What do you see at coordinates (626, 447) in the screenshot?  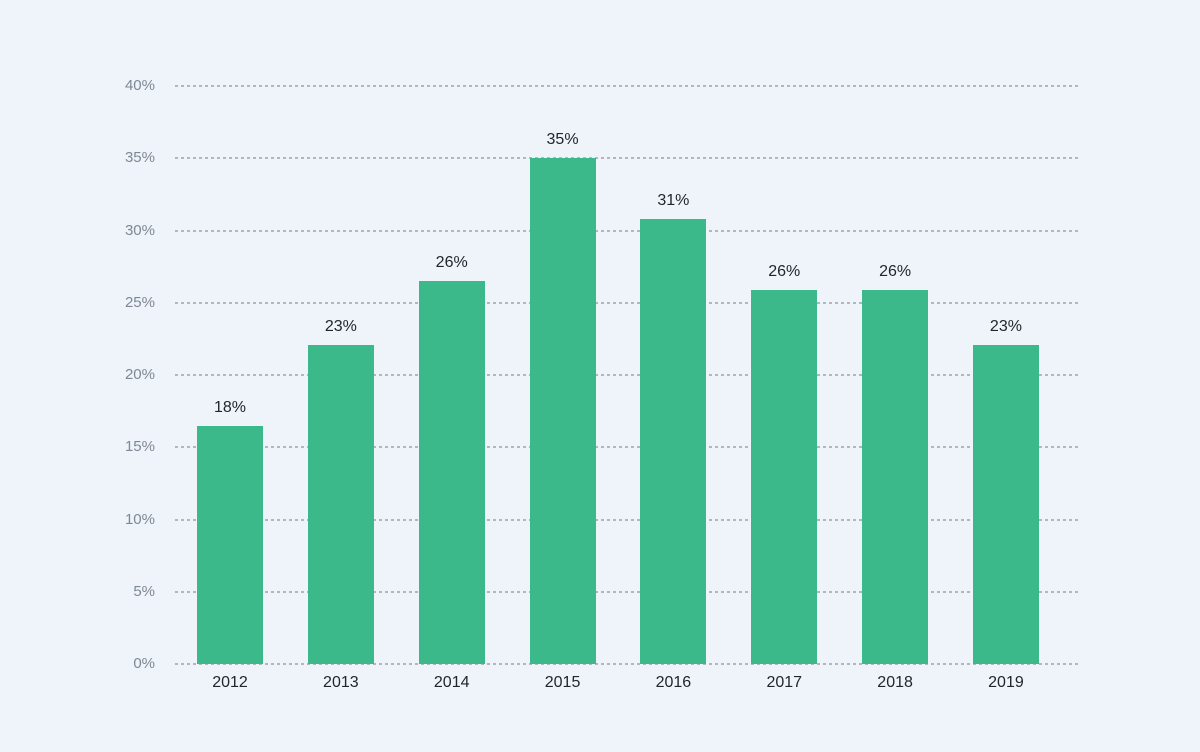 I see `gridline-15%` at bounding box center [626, 447].